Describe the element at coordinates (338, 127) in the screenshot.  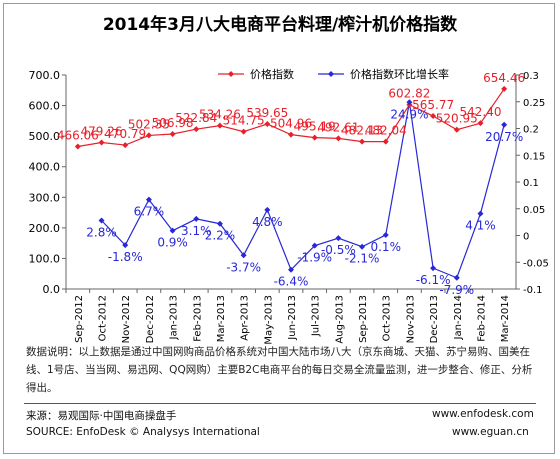
I see `price-index-label: 492.61` at that location.